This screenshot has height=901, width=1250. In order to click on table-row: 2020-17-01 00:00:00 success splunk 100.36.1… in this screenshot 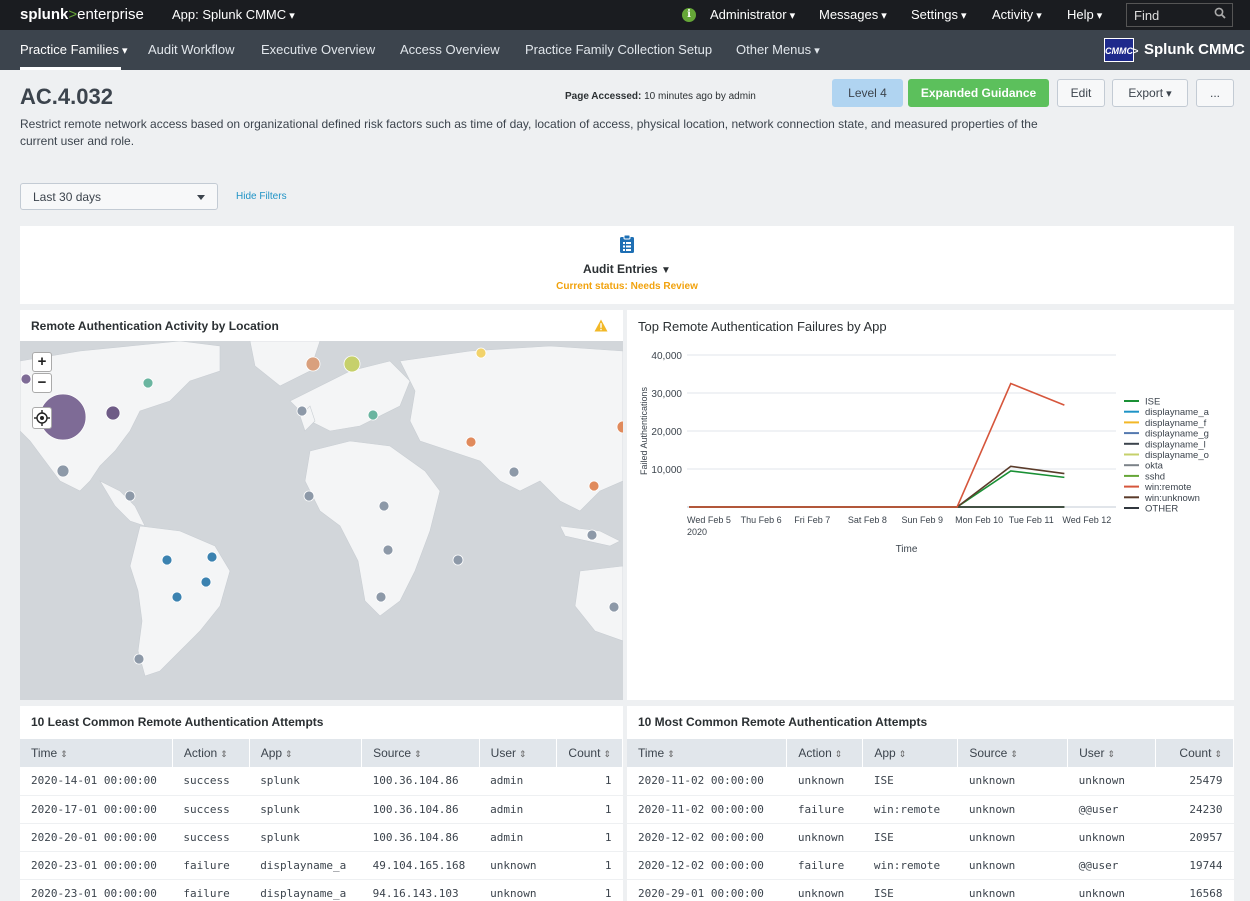, I will do `click(321, 809)`.